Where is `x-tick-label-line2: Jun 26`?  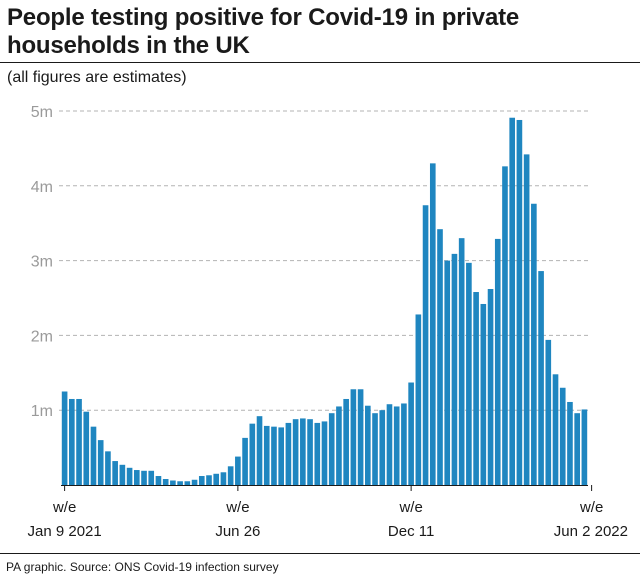 x-tick-label-line2: Jun 26 is located at coordinates (237, 531).